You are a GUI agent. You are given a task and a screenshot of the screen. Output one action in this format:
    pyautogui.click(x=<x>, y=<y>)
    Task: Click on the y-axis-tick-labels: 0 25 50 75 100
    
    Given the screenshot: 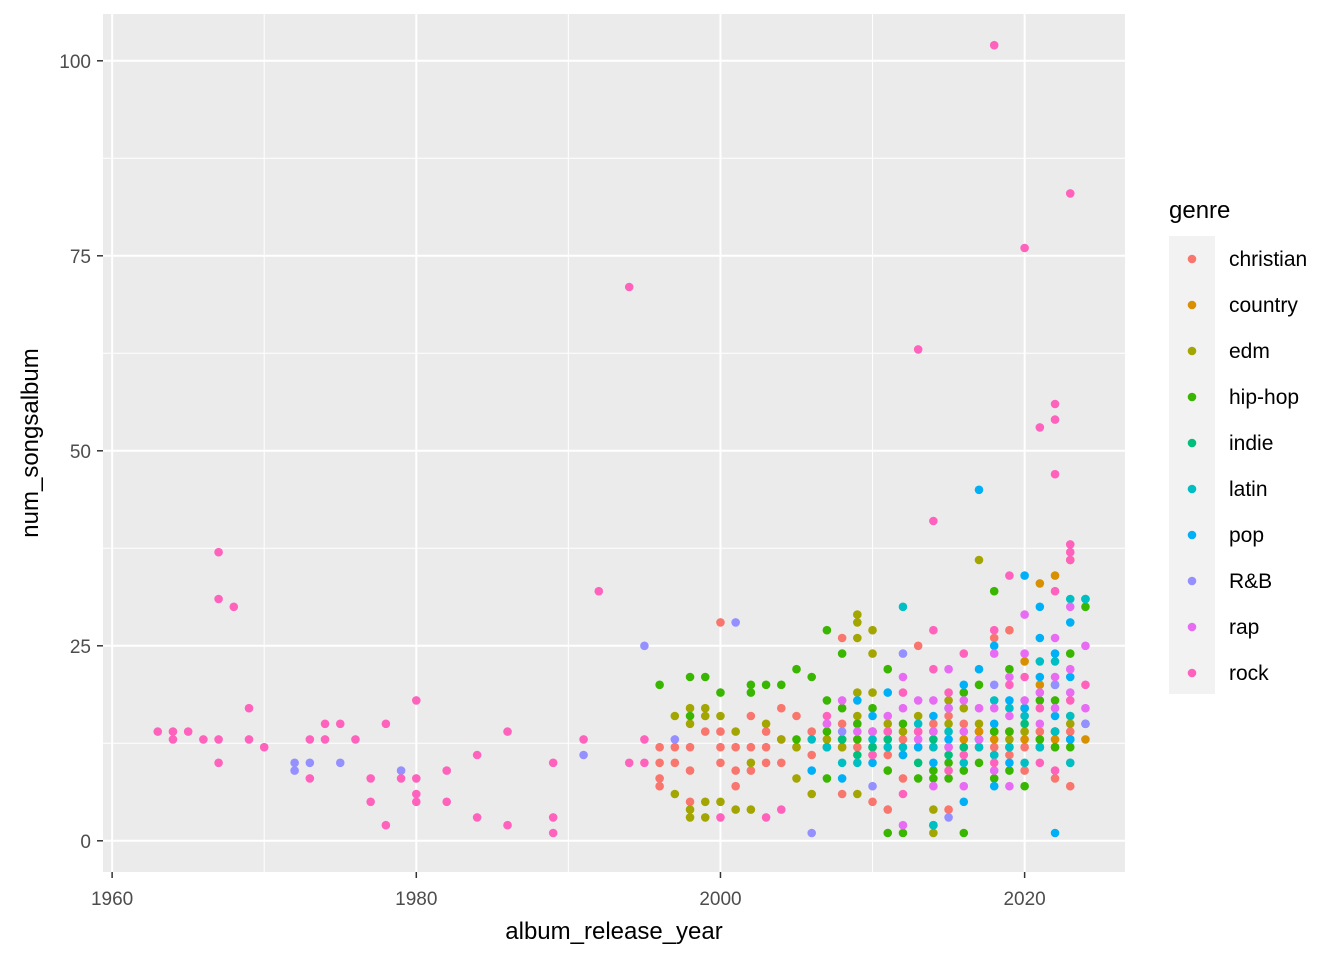 What is the action you would take?
    pyautogui.click(x=75, y=452)
    